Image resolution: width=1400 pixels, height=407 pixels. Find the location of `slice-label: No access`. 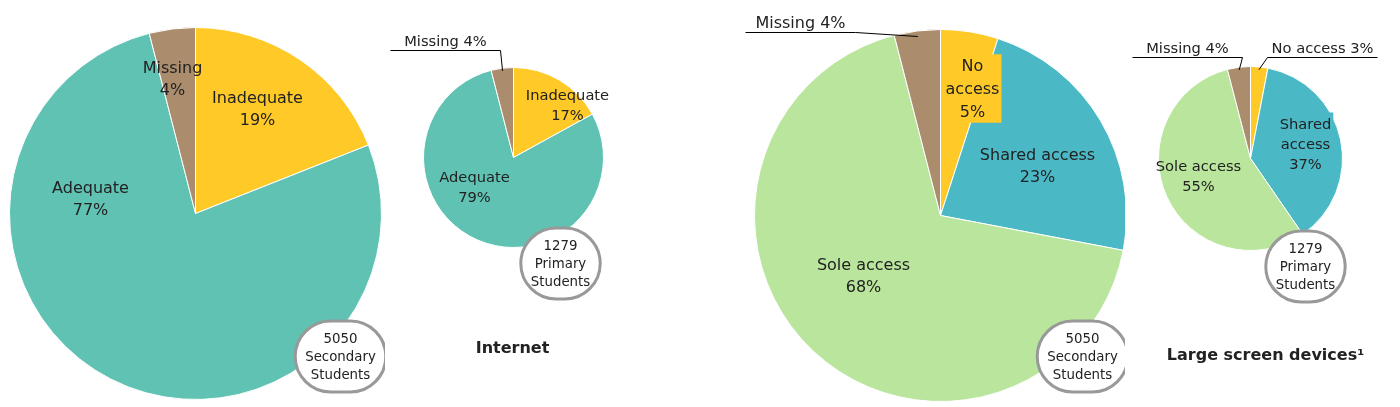

slice-label: No access is located at coordinates (972, 77).